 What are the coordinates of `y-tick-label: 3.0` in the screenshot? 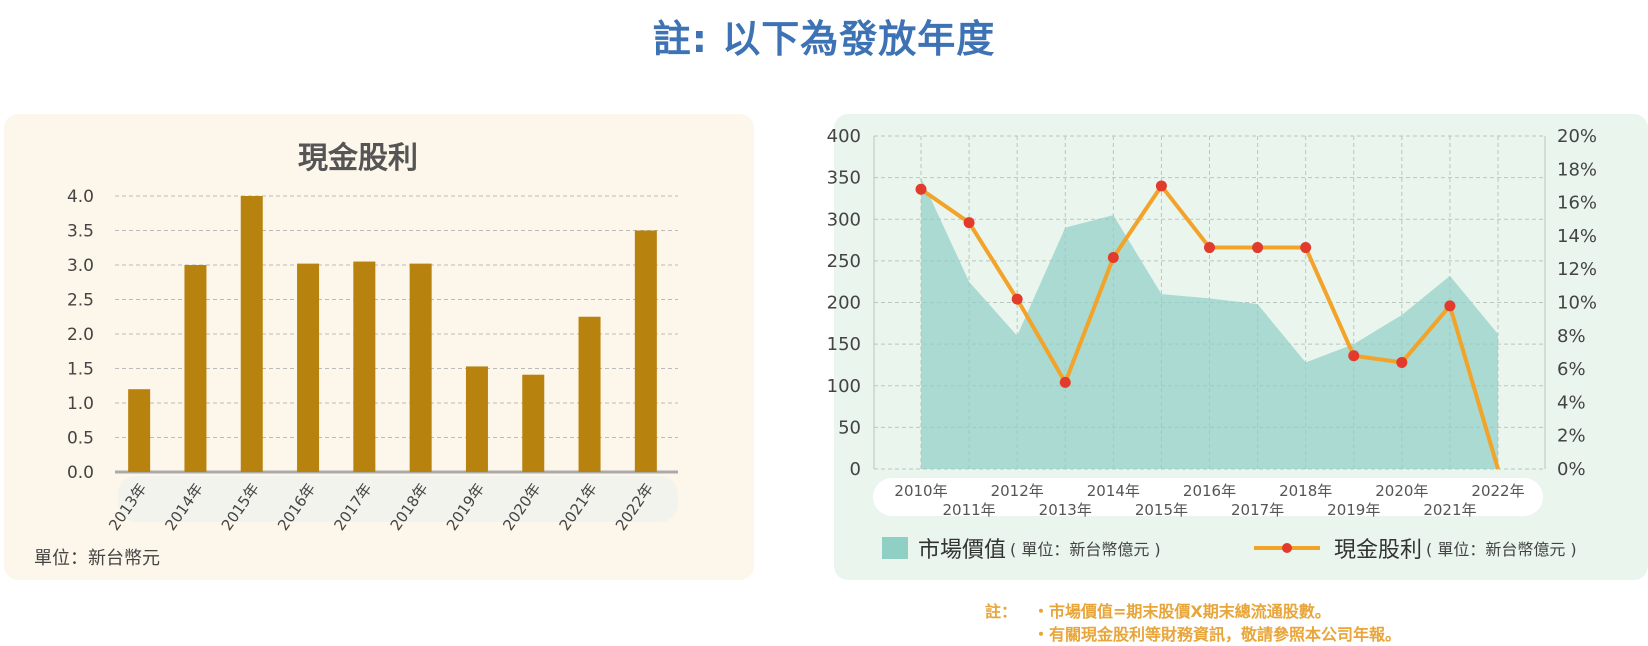 It's located at (80, 266).